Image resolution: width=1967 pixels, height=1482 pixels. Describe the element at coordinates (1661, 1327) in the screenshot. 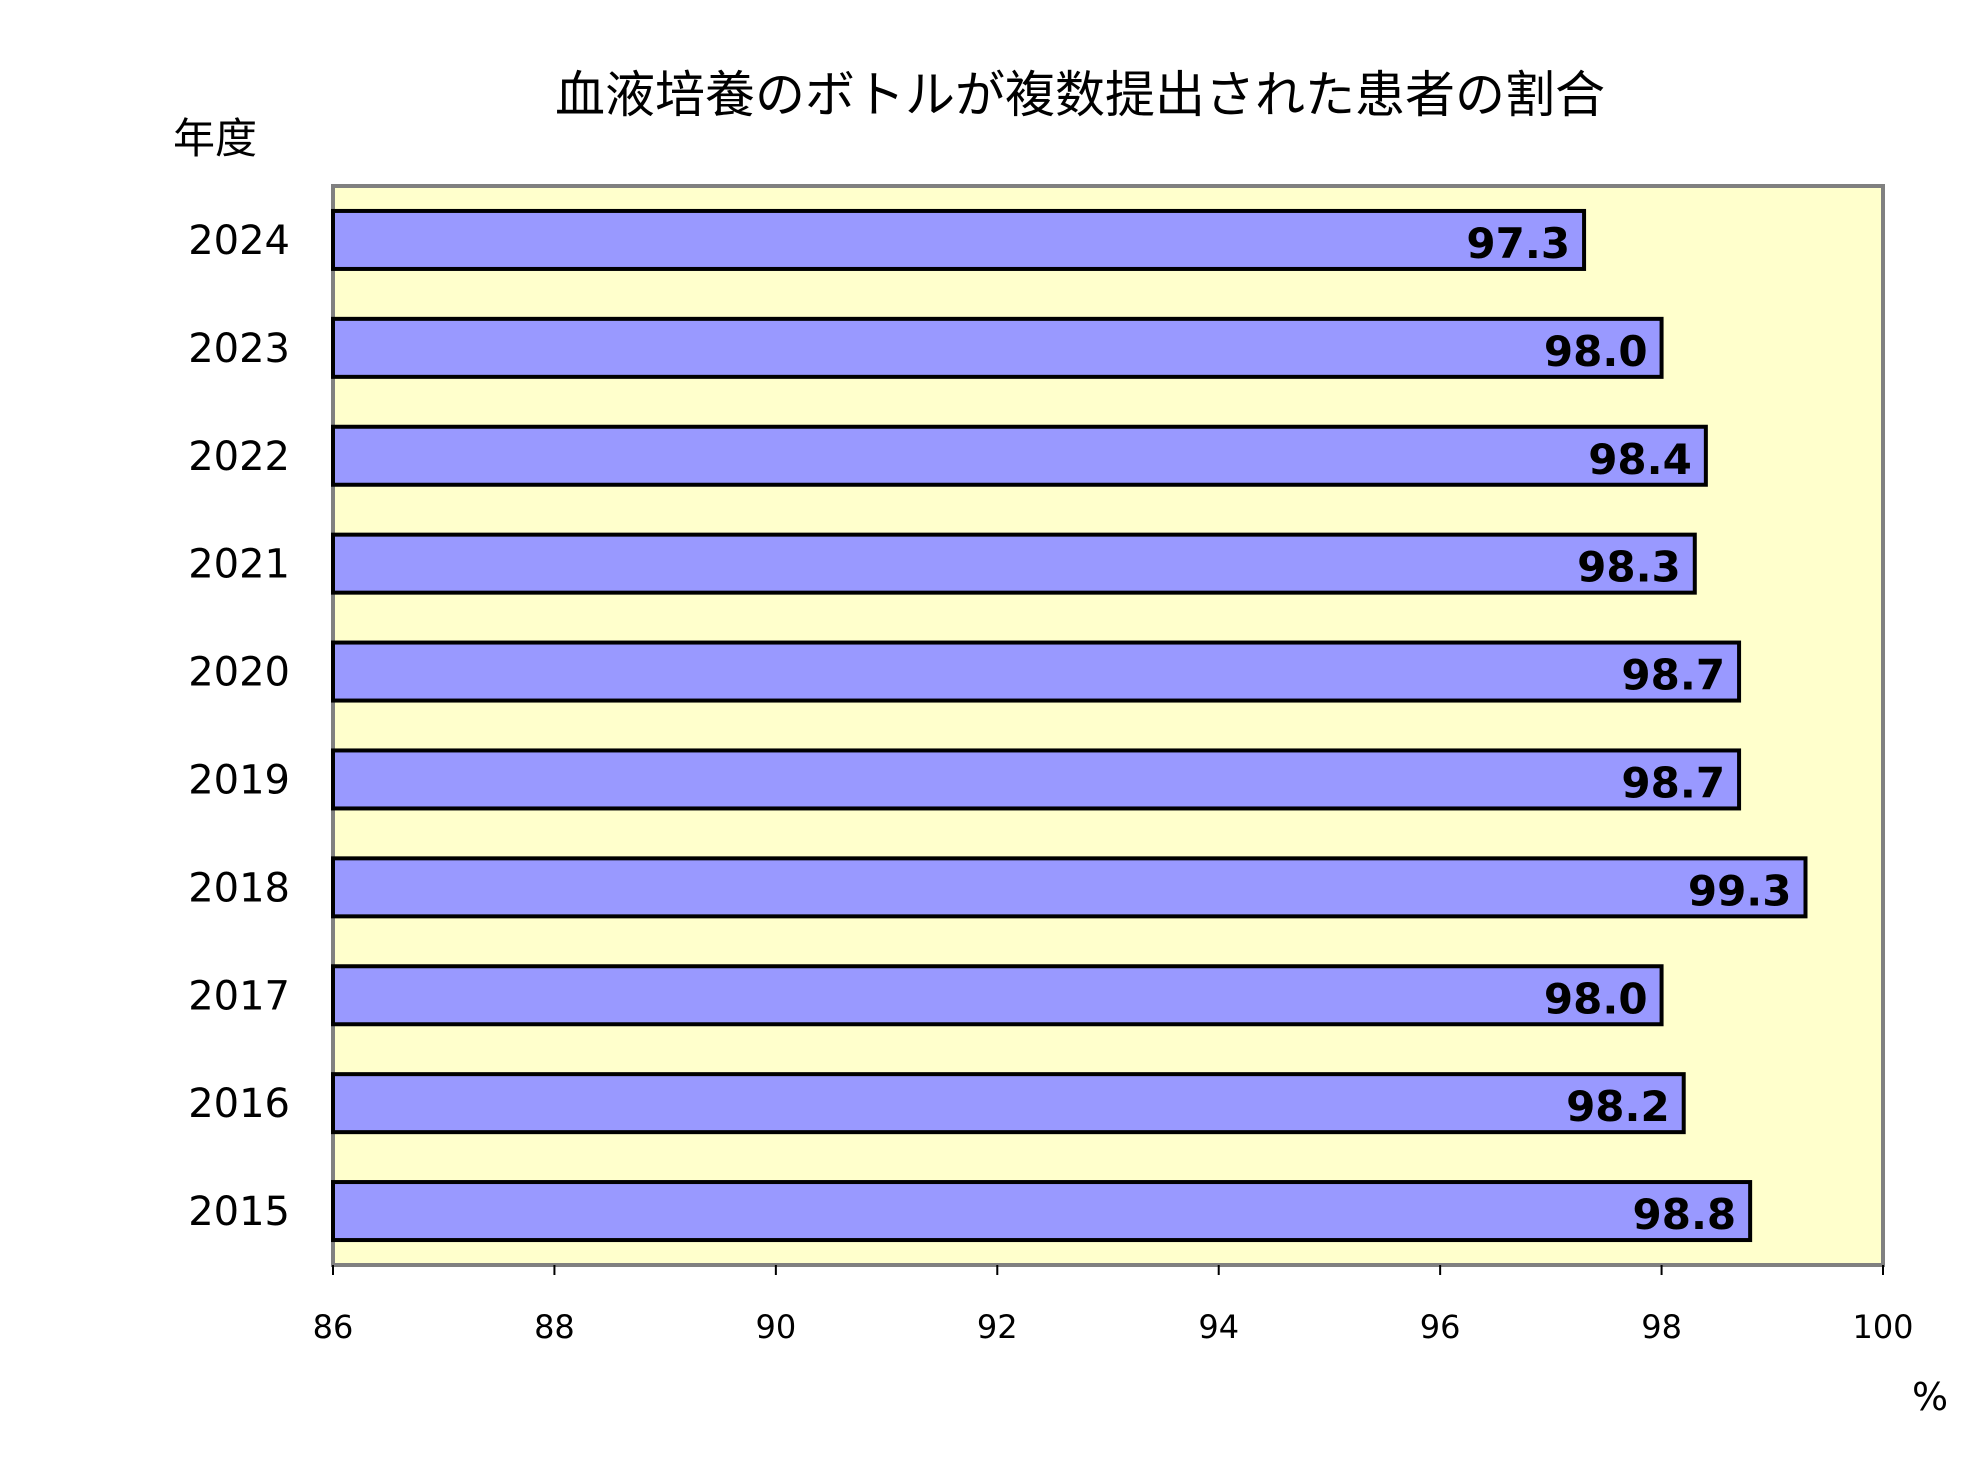

I see `x-tick-label-98: 98` at that location.